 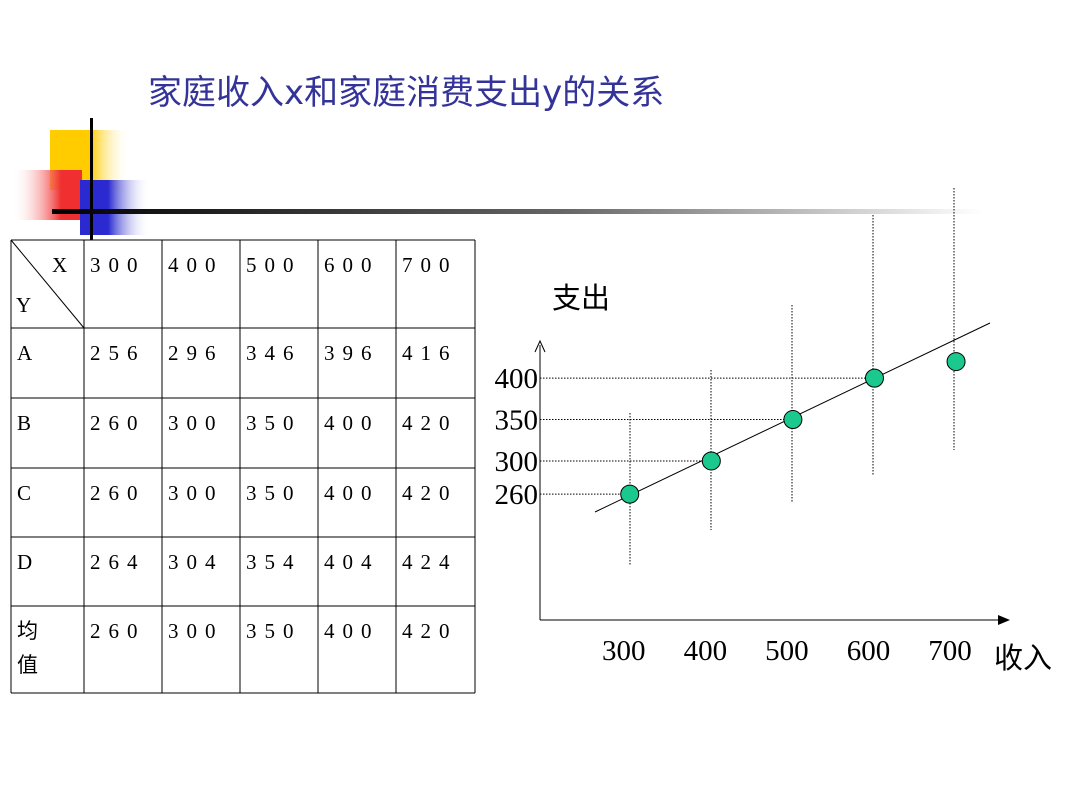 I want to click on table-cell: 256, so click(x=118, y=353).